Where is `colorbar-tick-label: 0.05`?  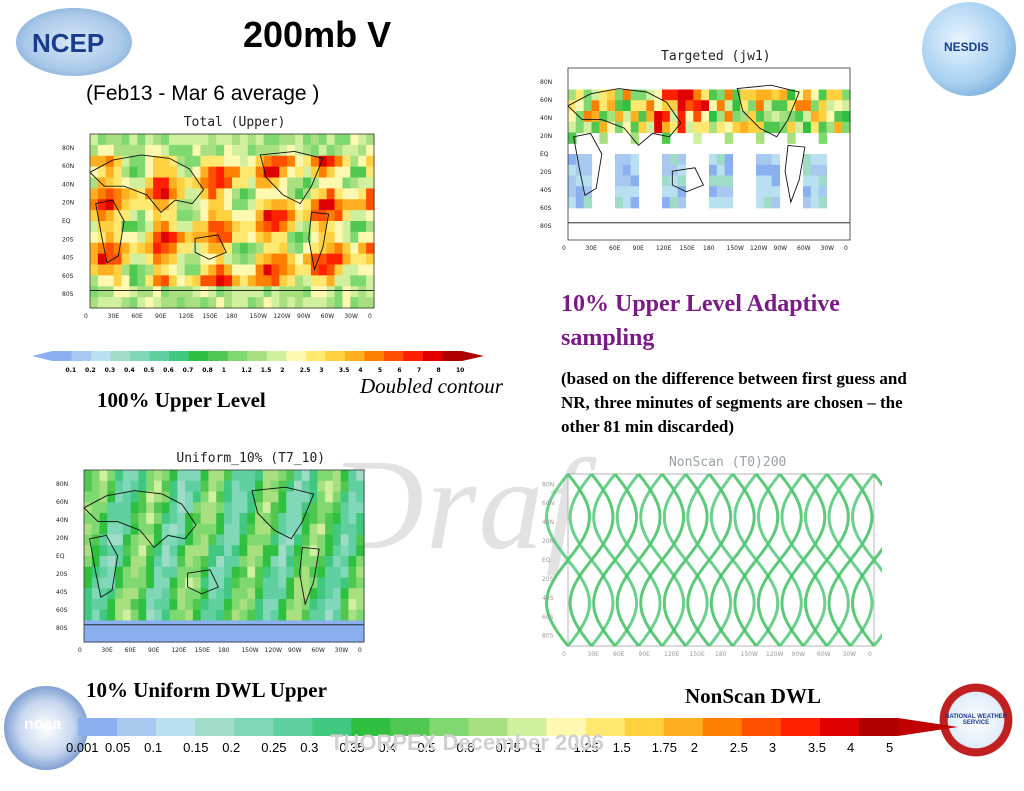 colorbar-tick-label: 0.05 is located at coordinates (117, 747).